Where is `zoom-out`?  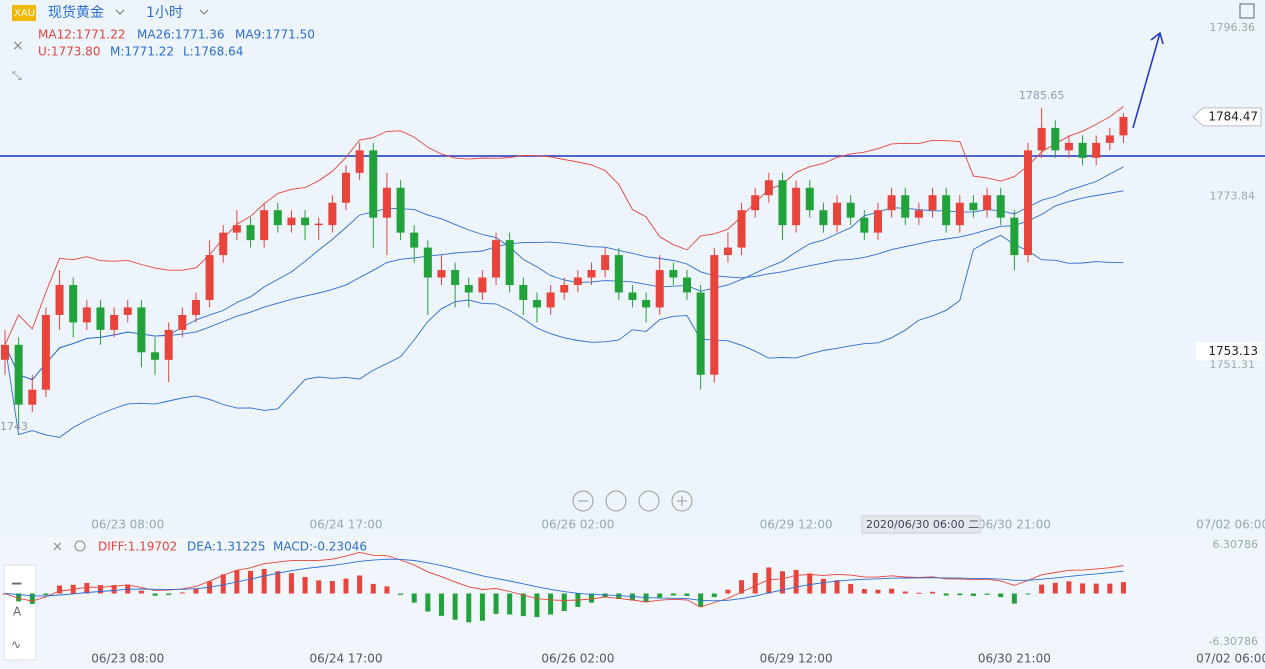 zoom-out is located at coordinates (583, 501).